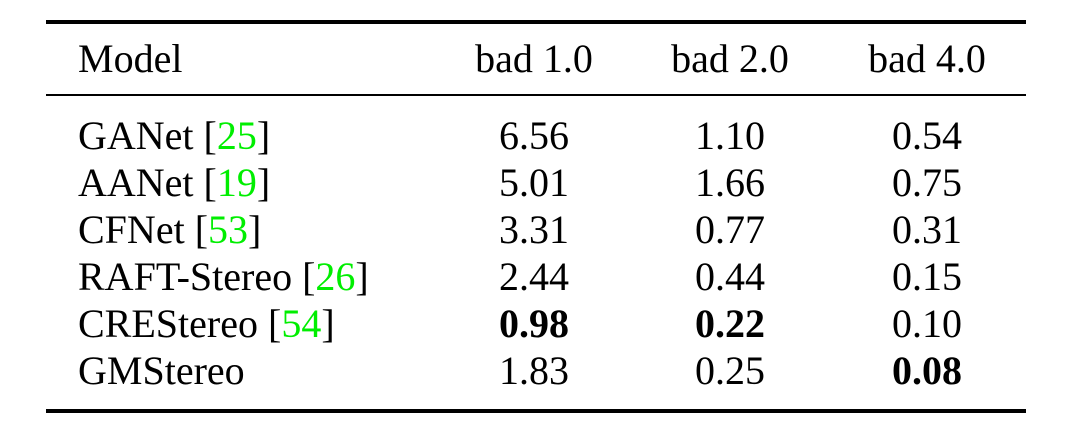 The width and height of the screenshot is (1069, 428). I want to click on model-cell: RAFT-Stereo [26], so click(241, 276).